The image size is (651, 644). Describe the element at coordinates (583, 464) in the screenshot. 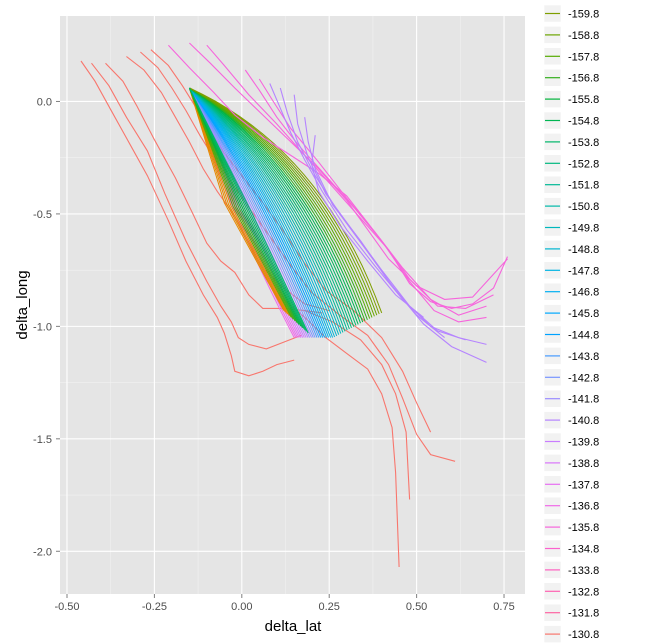

I see `legend-label: -138.8` at that location.